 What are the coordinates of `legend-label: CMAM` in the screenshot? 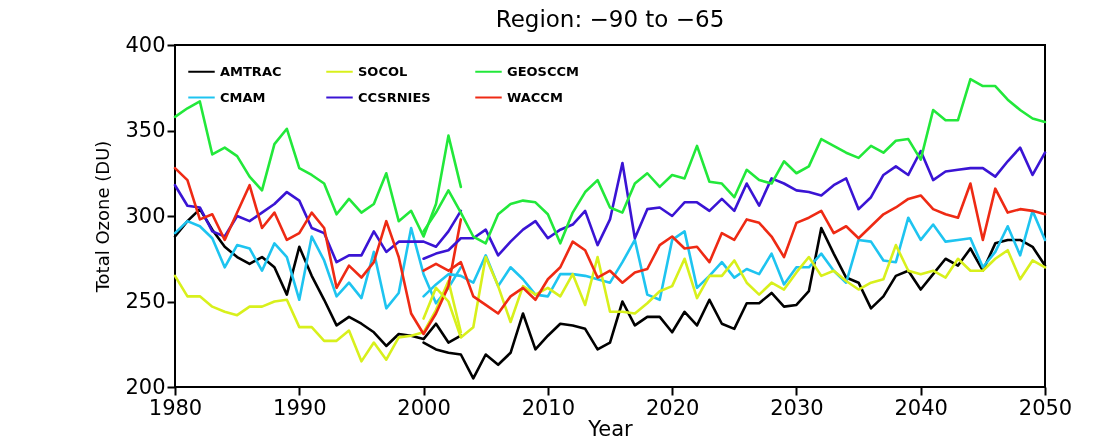 It's located at (243, 97).